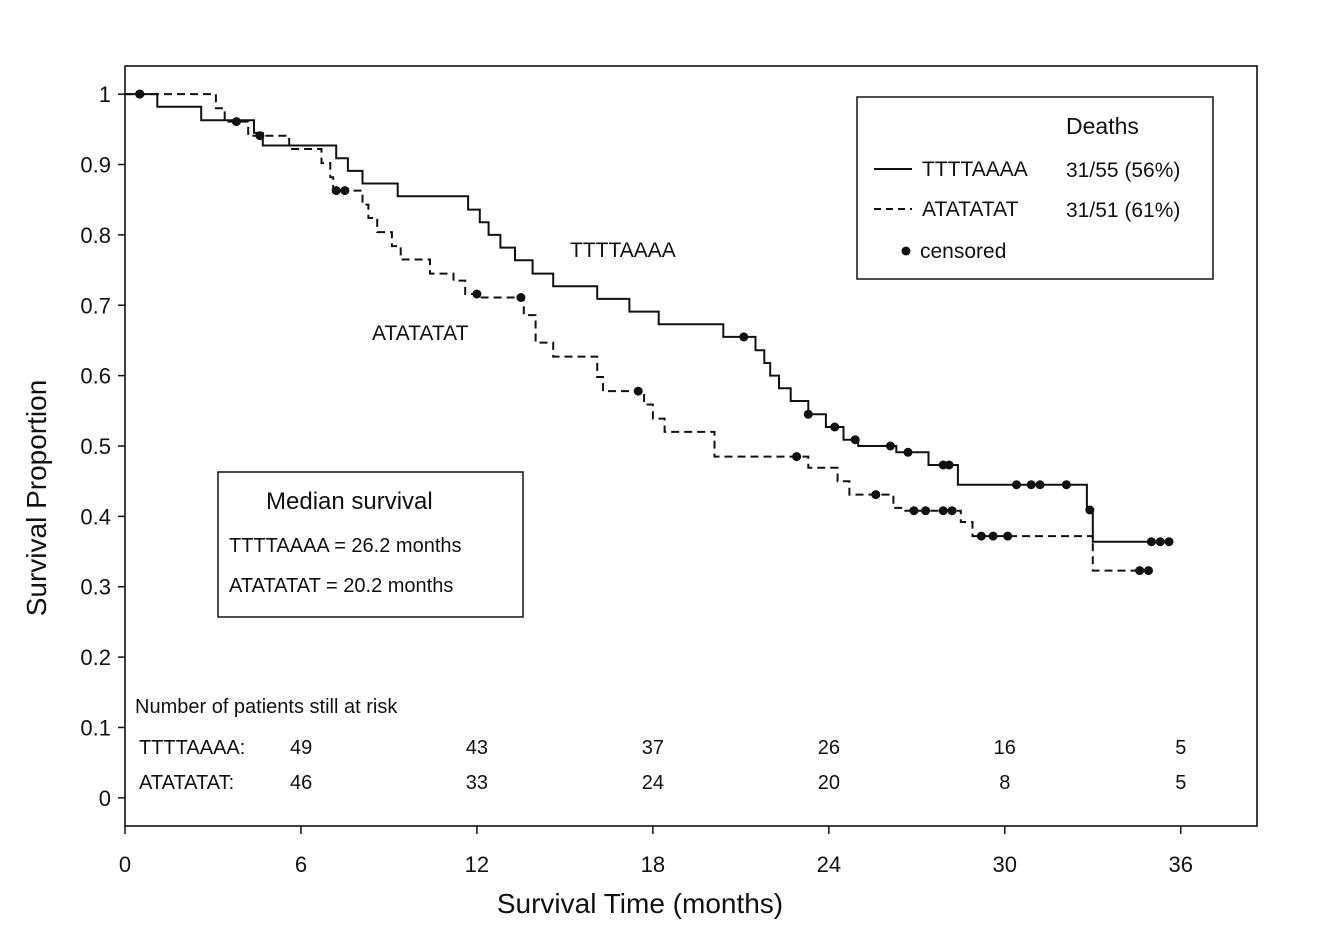 The width and height of the screenshot is (1328, 938). What do you see at coordinates (95, 657) in the screenshot?
I see `y-tick-label: 0.2` at bounding box center [95, 657].